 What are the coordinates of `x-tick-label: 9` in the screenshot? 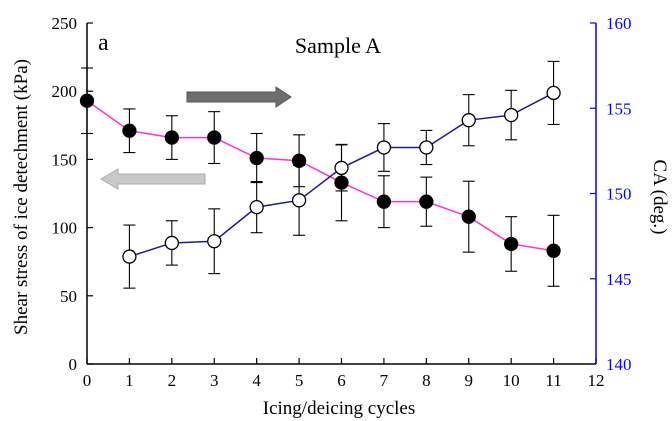 It's located at (469, 380).